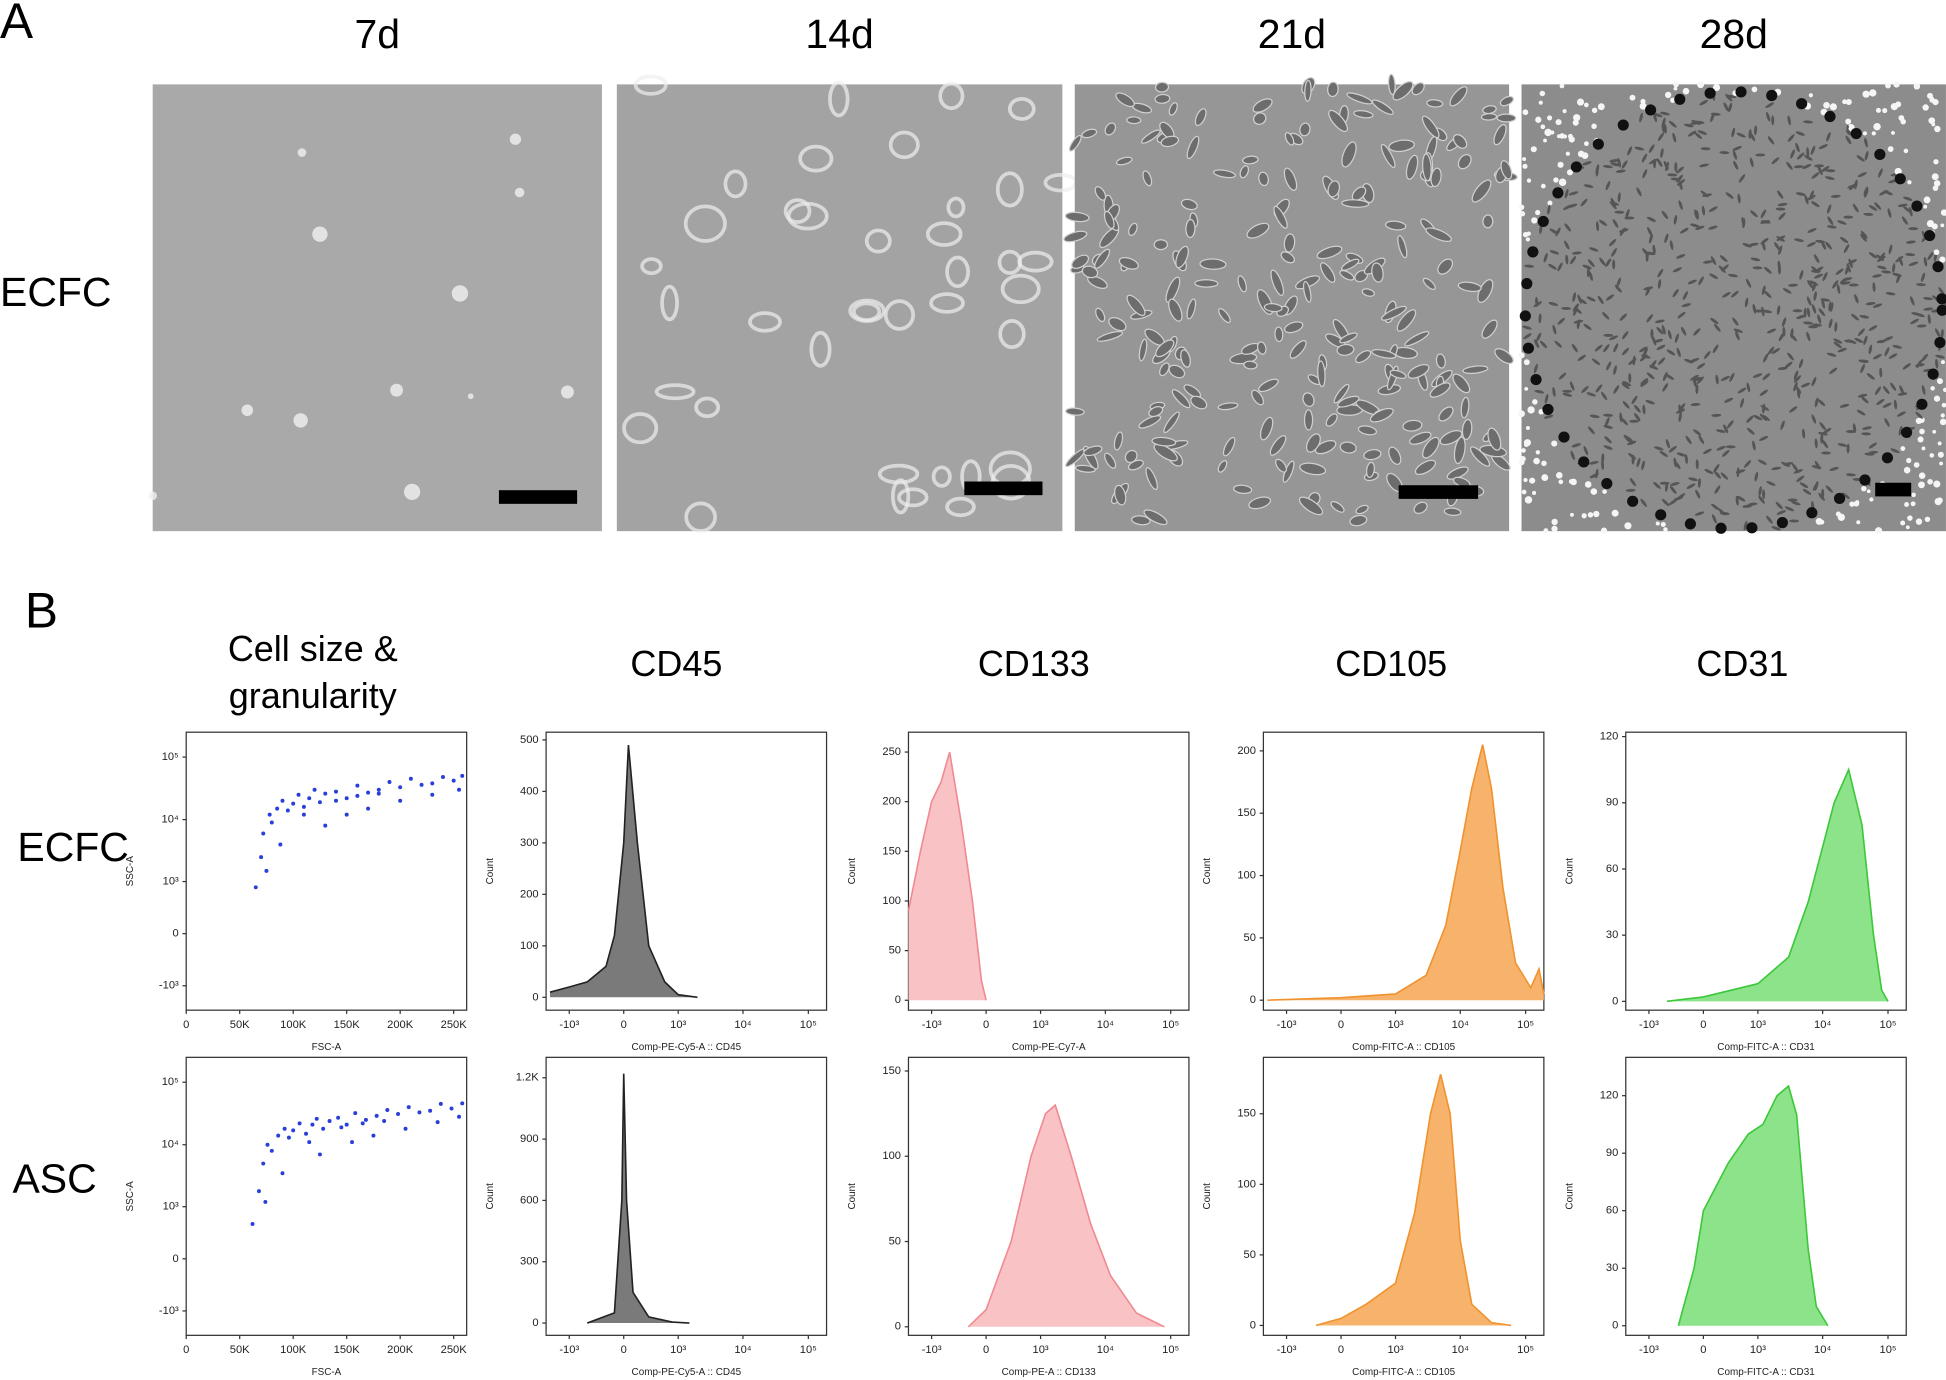  What do you see at coordinates (1403, 1372) in the screenshot?
I see `x-axis-title: Comp-FITC-A :: CD105` at bounding box center [1403, 1372].